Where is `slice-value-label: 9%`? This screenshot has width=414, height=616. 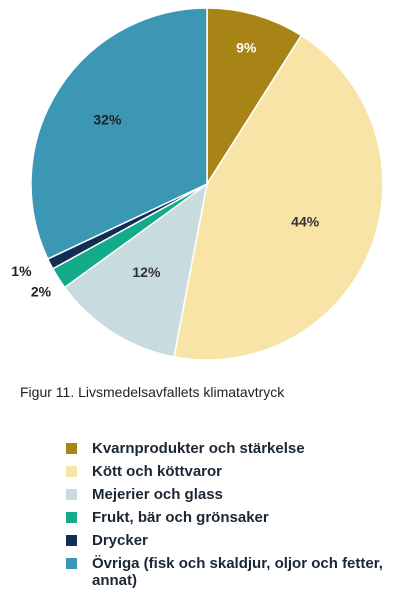 slice-value-label: 9% is located at coordinates (246, 48).